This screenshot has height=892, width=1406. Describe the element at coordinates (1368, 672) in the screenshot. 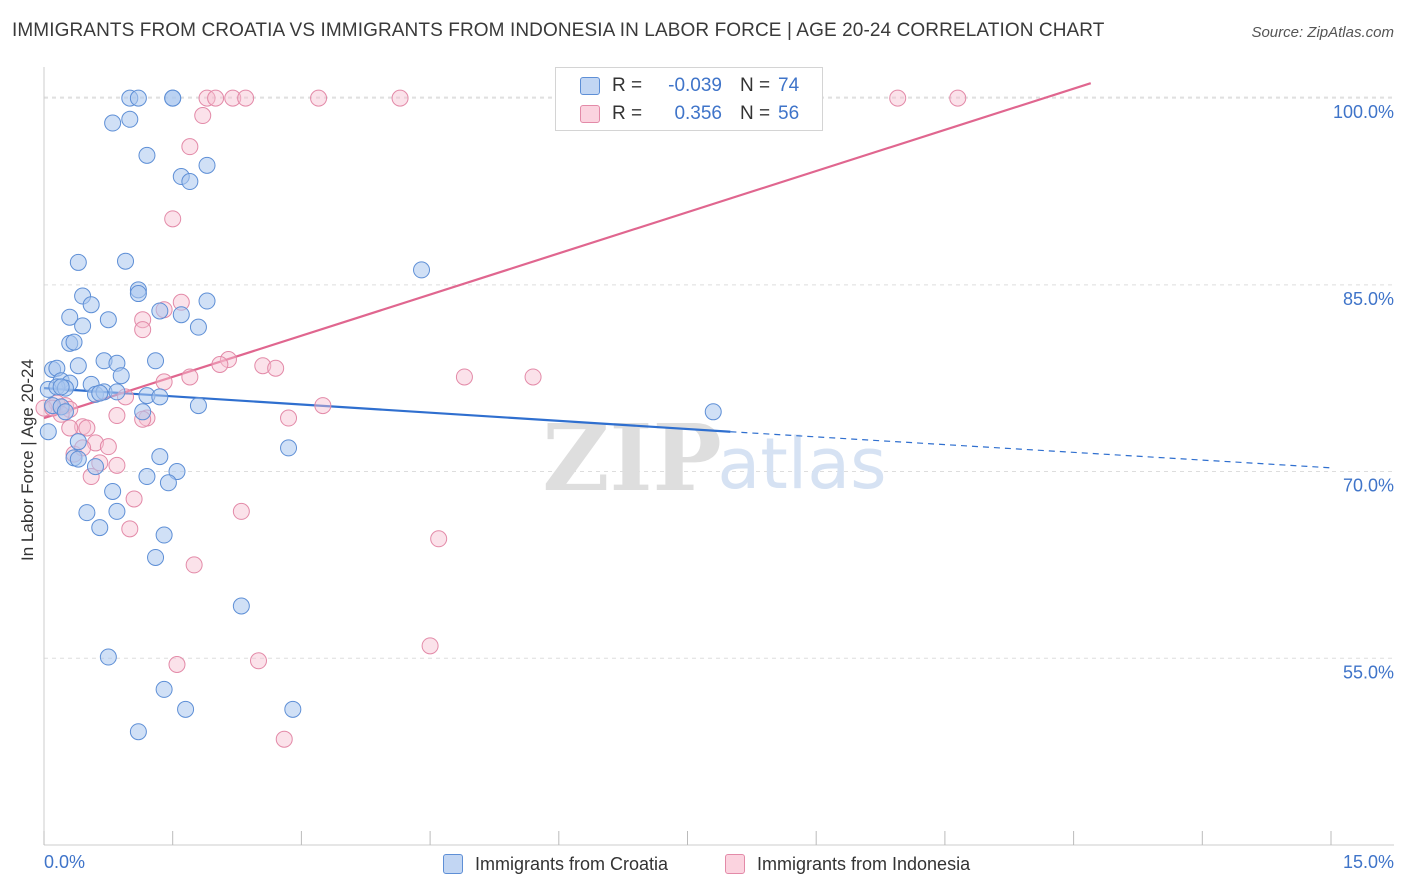

I see `y-tick-label: 55.0%` at that location.